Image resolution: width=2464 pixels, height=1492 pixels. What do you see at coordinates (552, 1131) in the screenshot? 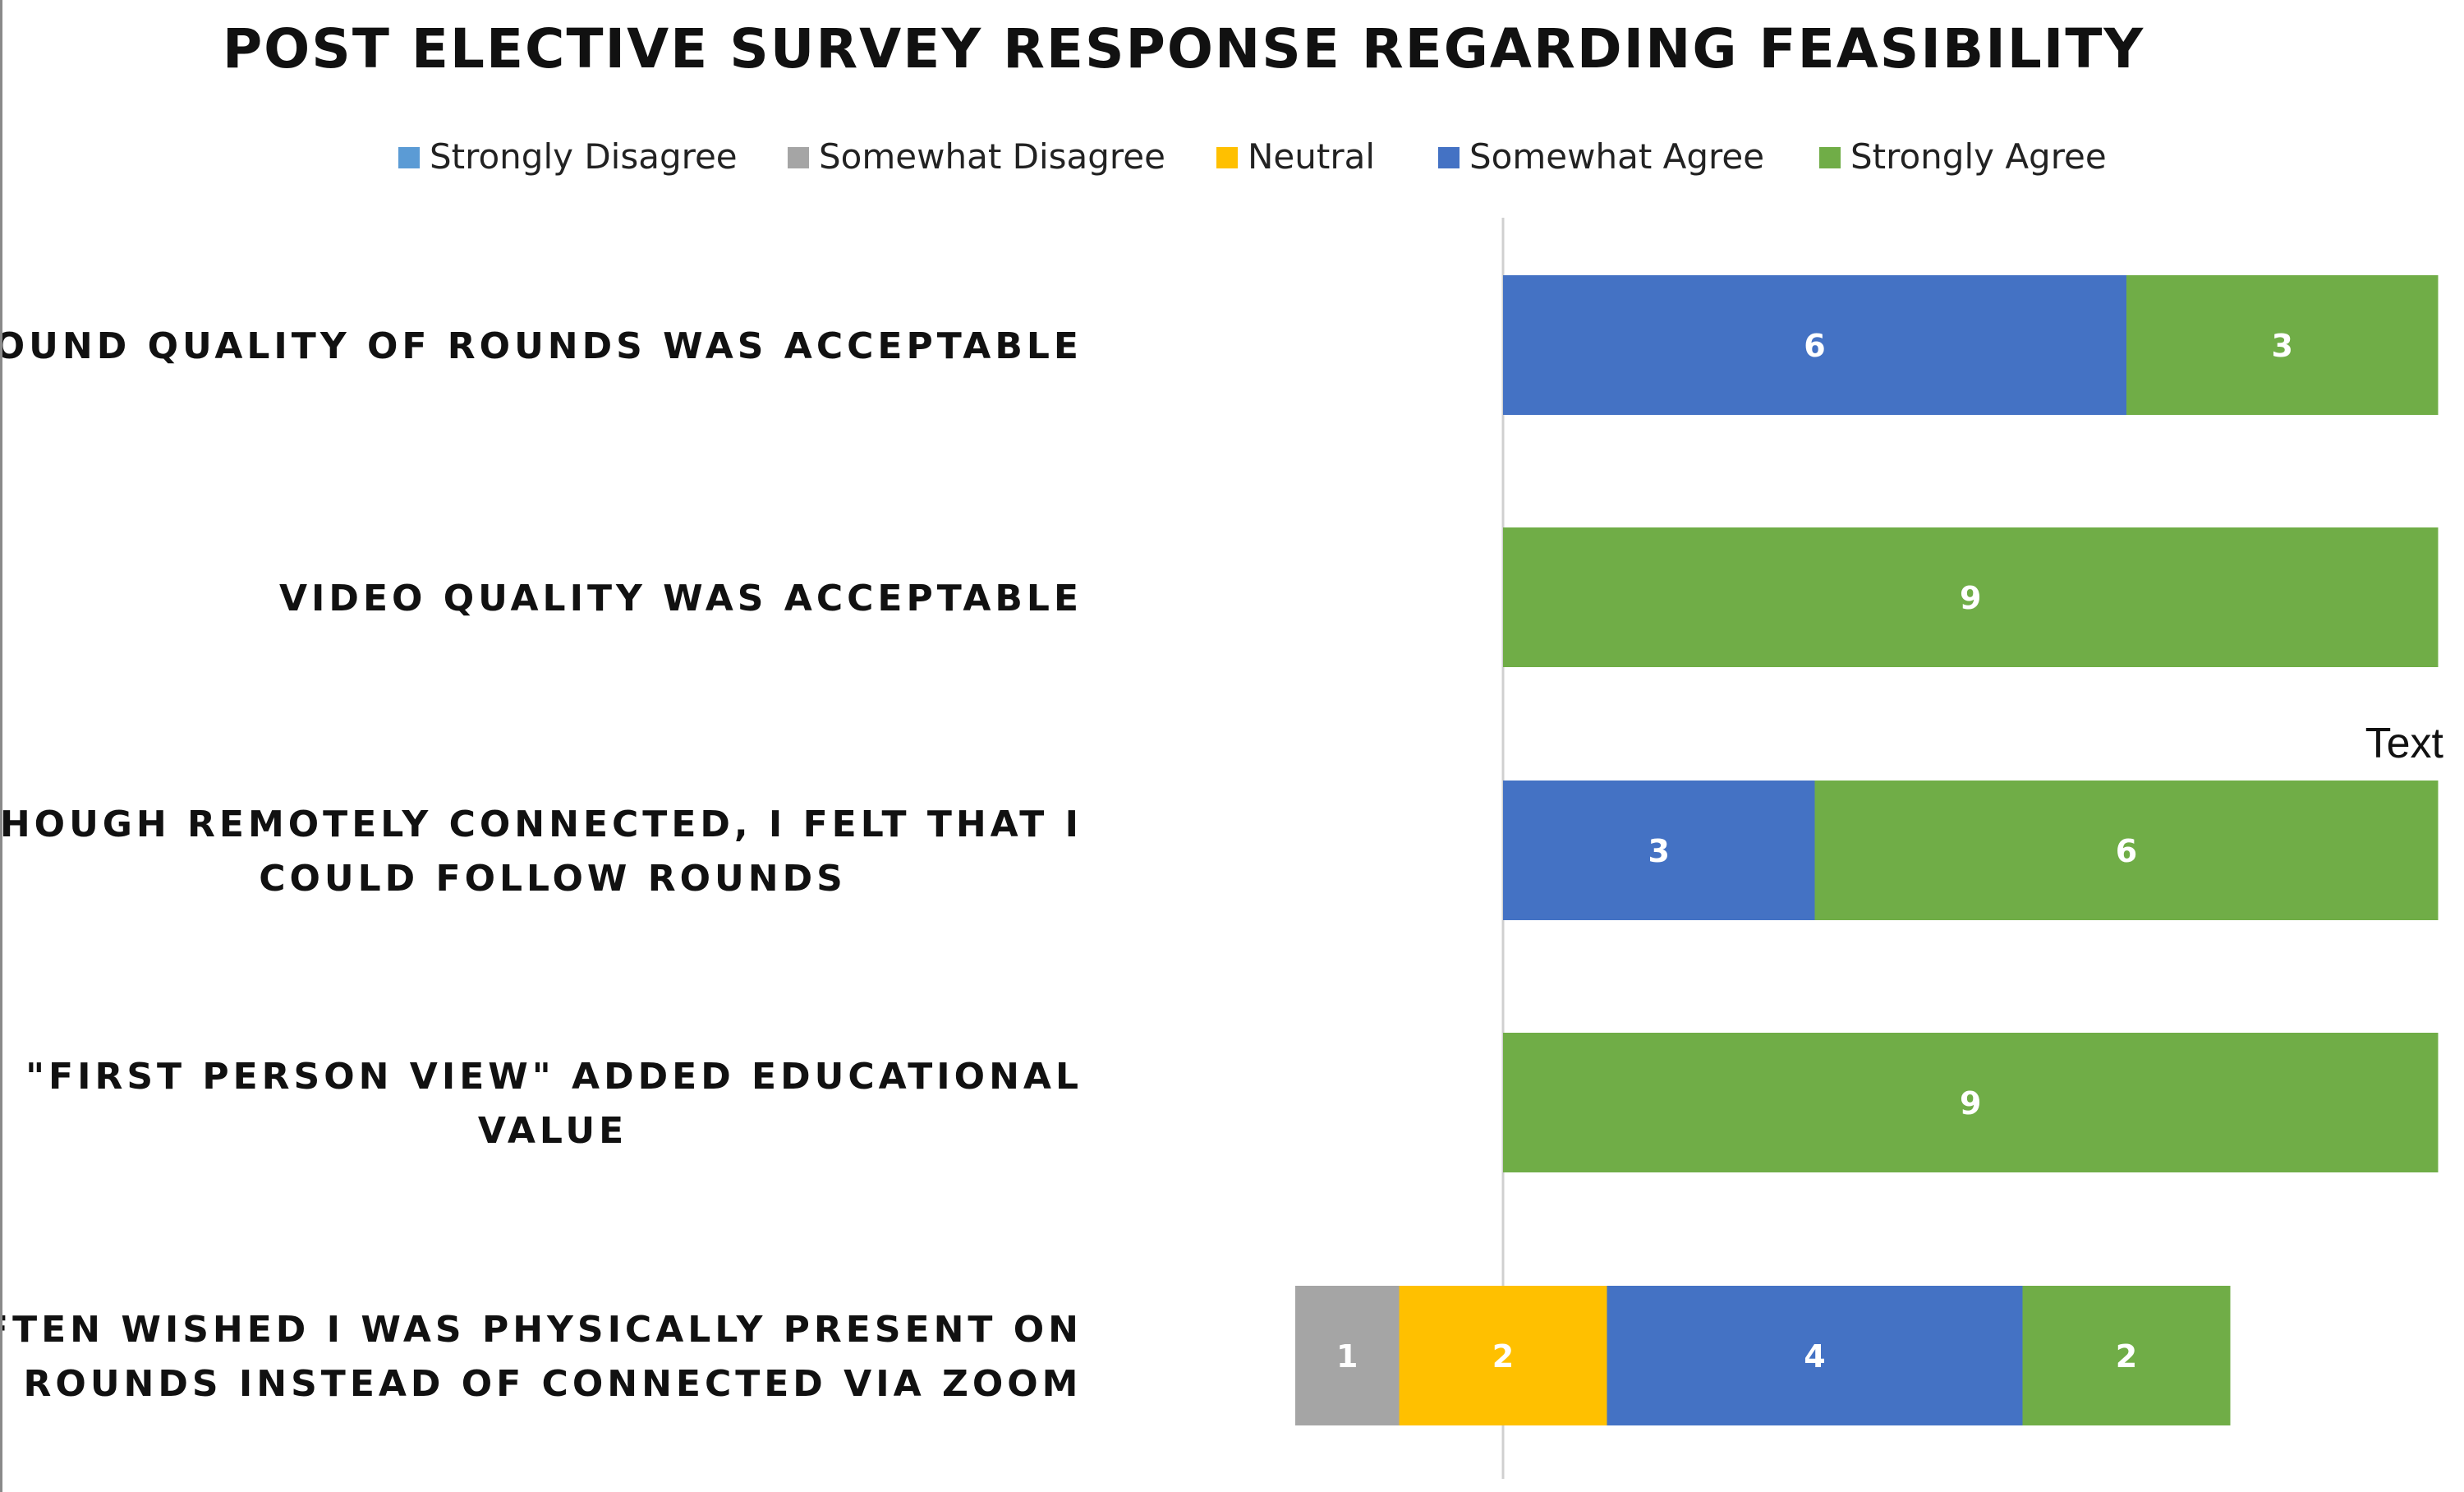
I see `category-label: VALUE` at bounding box center [552, 1131].